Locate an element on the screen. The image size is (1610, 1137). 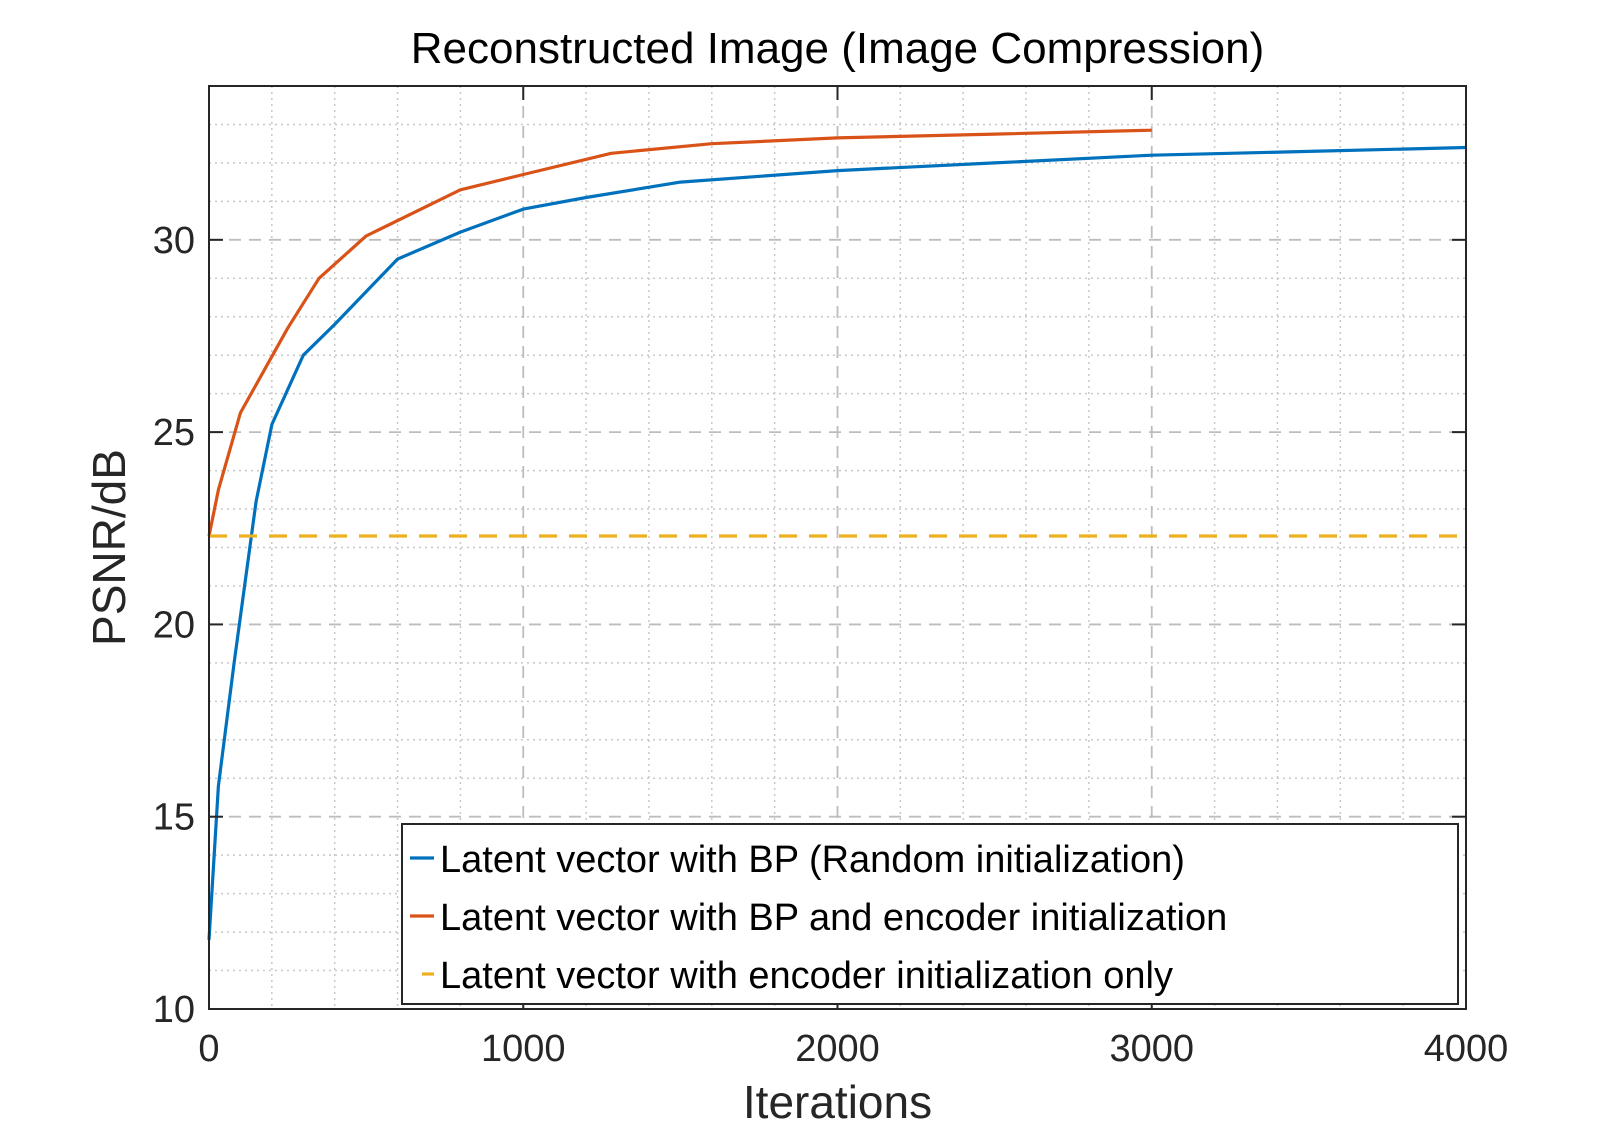
y-tick-labels: 10 15 20 25 30 is located at coordinates (174, 625).